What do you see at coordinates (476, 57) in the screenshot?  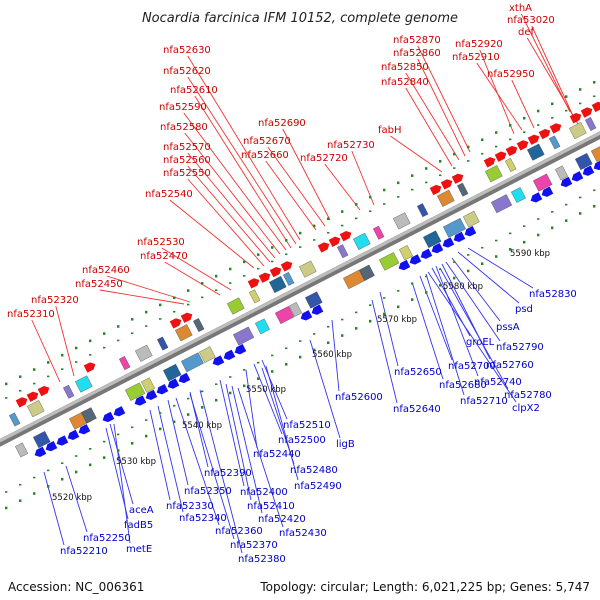 I see `gene-label: nfa52910` at bounding box center [476, 57].